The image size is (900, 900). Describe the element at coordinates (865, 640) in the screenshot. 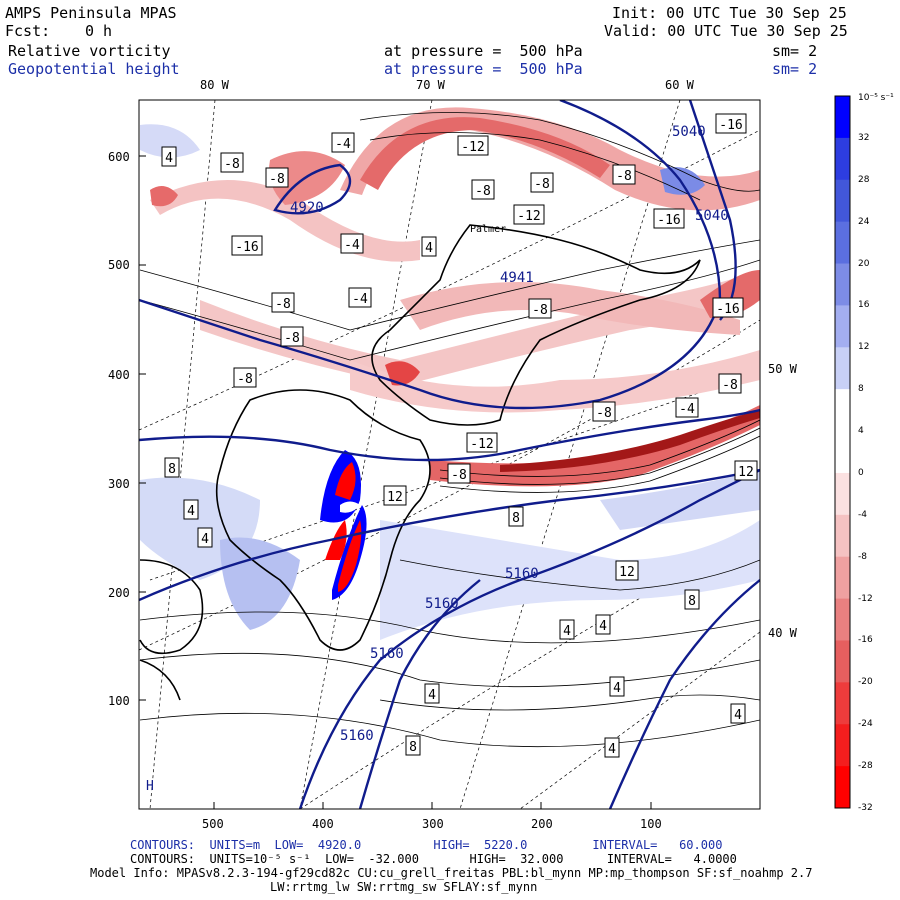

I see `colorbar-tick-label: -16` at that location.